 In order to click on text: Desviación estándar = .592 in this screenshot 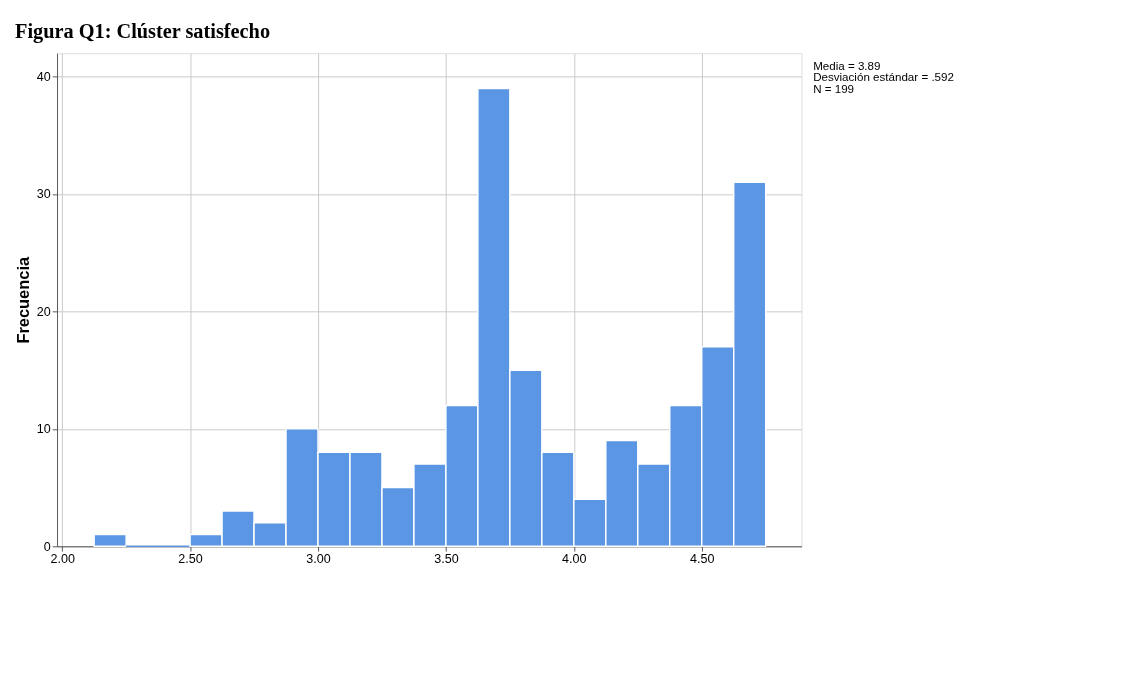, I will do `click(883, 77)`.